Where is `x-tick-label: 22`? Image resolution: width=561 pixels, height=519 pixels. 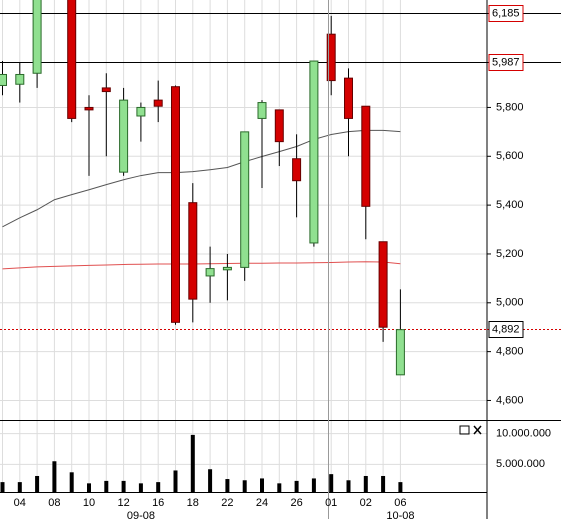
x-tick-label: 22 is located at coordinates (227, 503).